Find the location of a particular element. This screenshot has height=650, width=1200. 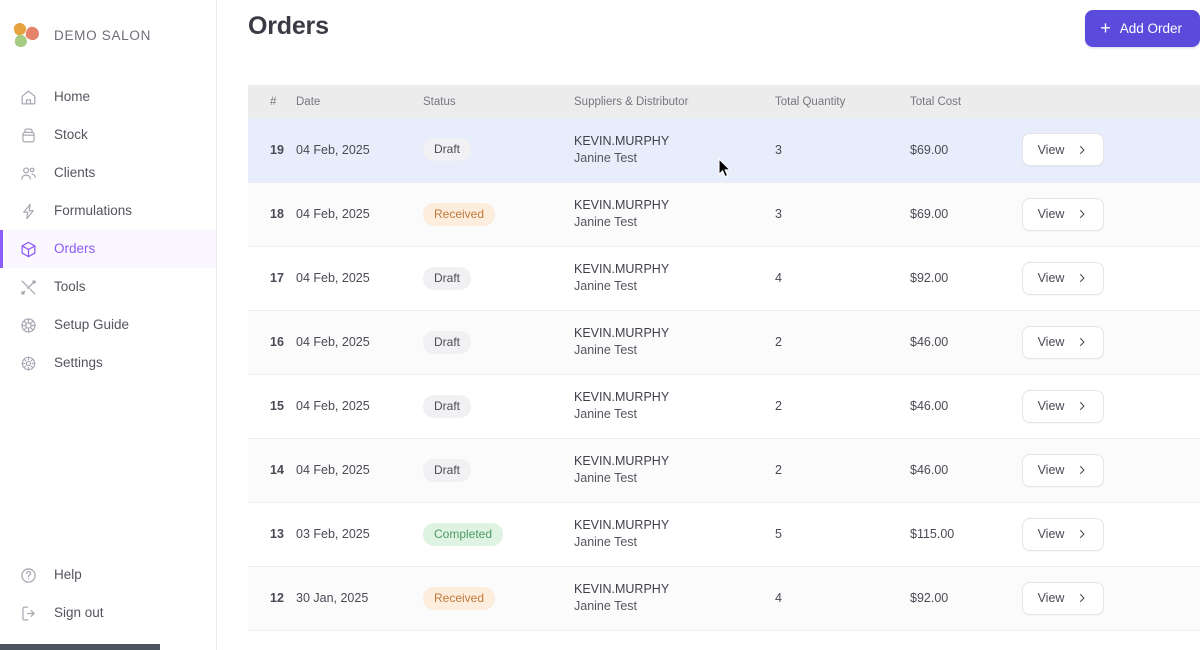

cell-cost: $69.00 is located at coordinates (966, 214).